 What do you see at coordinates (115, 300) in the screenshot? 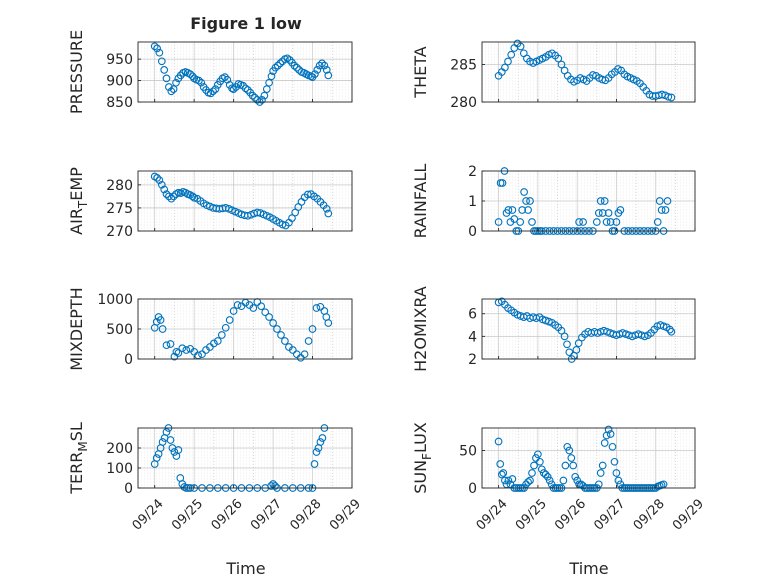
I see `y-tick-label: 1000` at bounding box center [115, 300].